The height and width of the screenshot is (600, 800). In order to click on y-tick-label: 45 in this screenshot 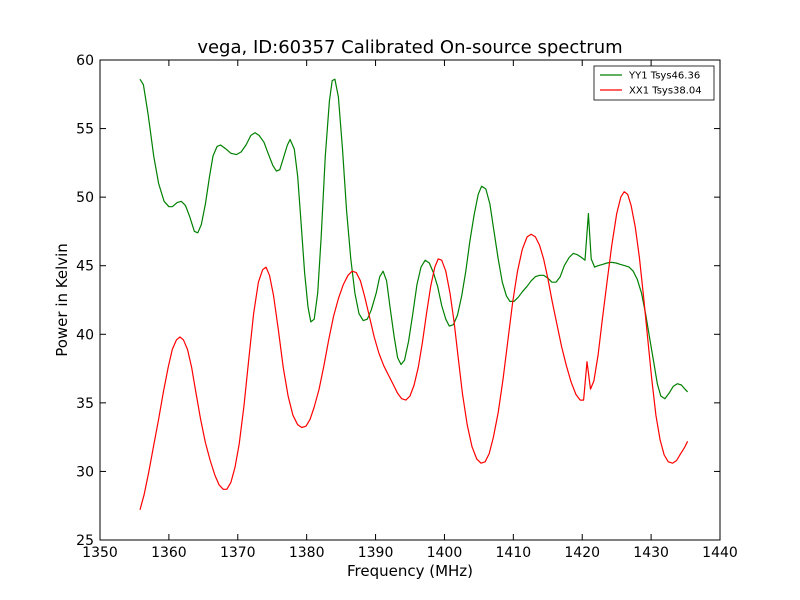, I will do `click(85, 267)`.